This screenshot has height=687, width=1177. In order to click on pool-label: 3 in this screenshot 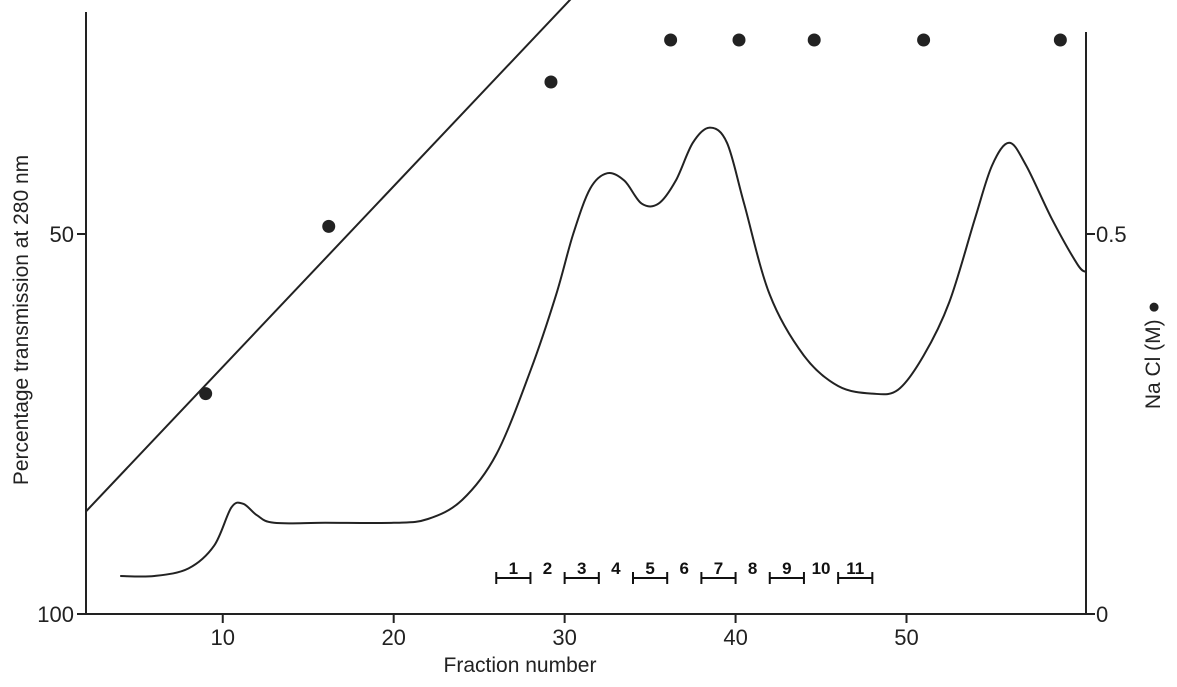, I will do `click(581, 568)`.